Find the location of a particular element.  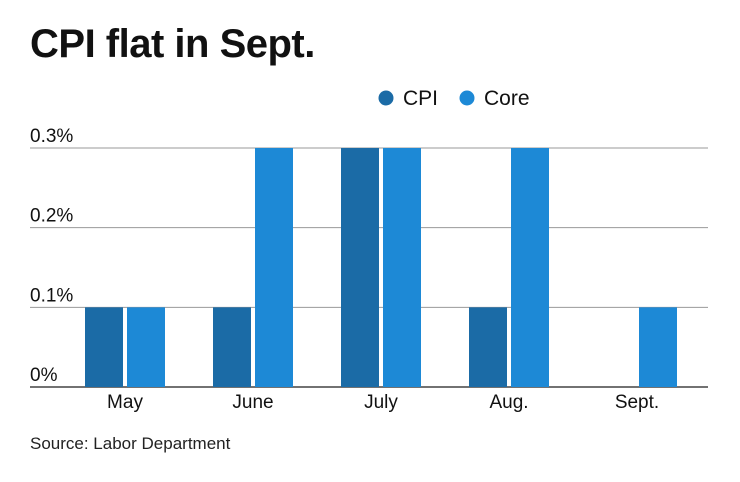

source-note: Source: Labor Department is located at coordinates (130, 443).